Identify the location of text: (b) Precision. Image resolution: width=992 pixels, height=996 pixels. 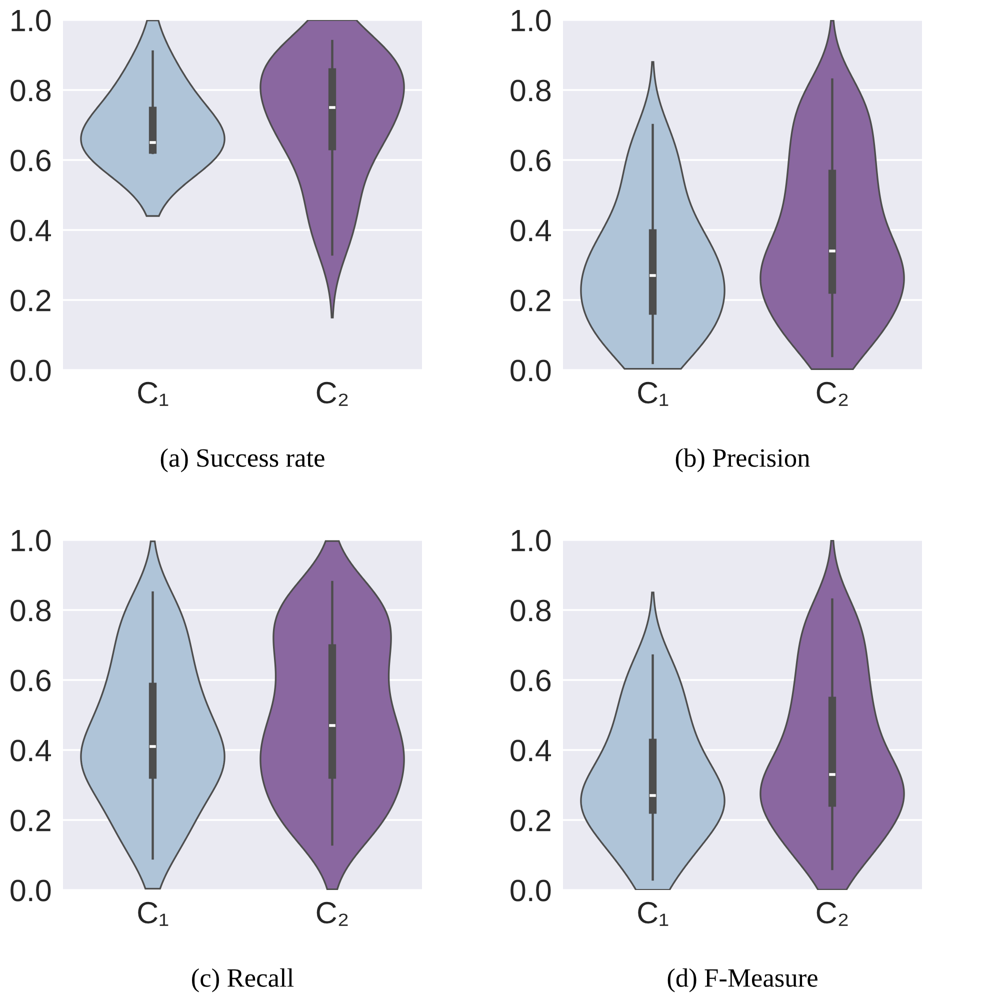
(743, 460).